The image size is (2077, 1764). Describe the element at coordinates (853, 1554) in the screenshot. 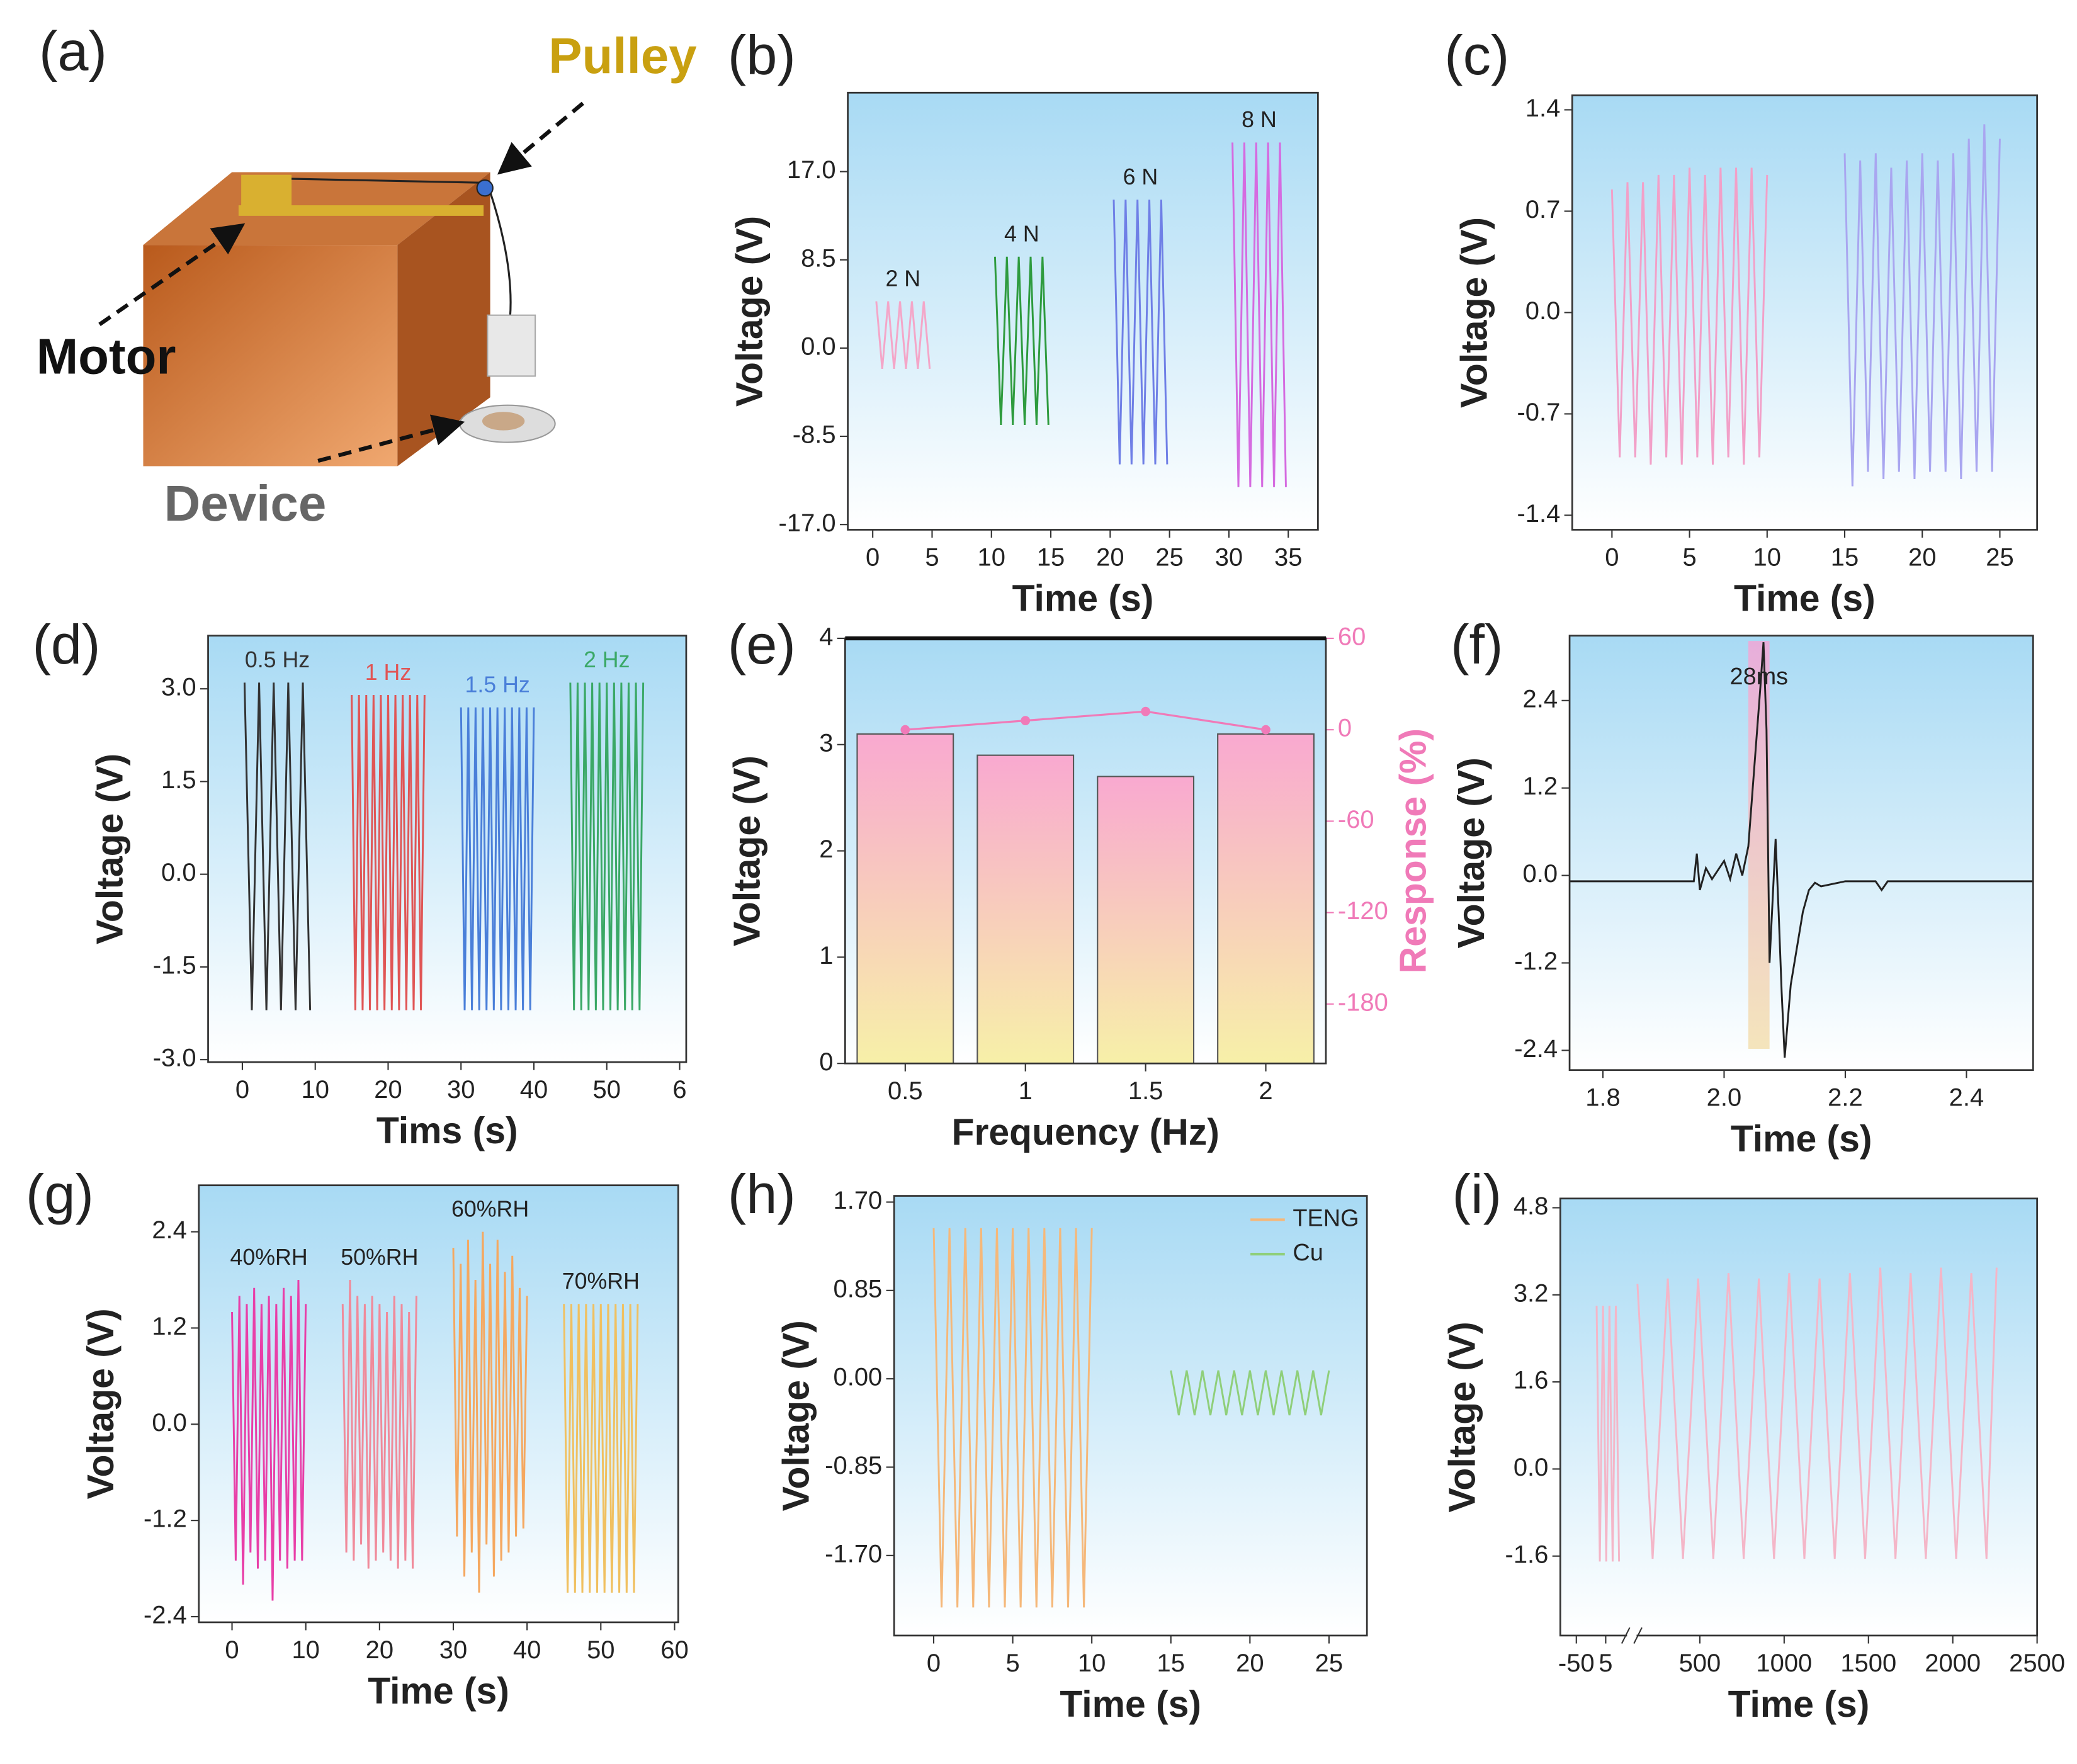

I see `y-tick-label: -1.70` at that location.